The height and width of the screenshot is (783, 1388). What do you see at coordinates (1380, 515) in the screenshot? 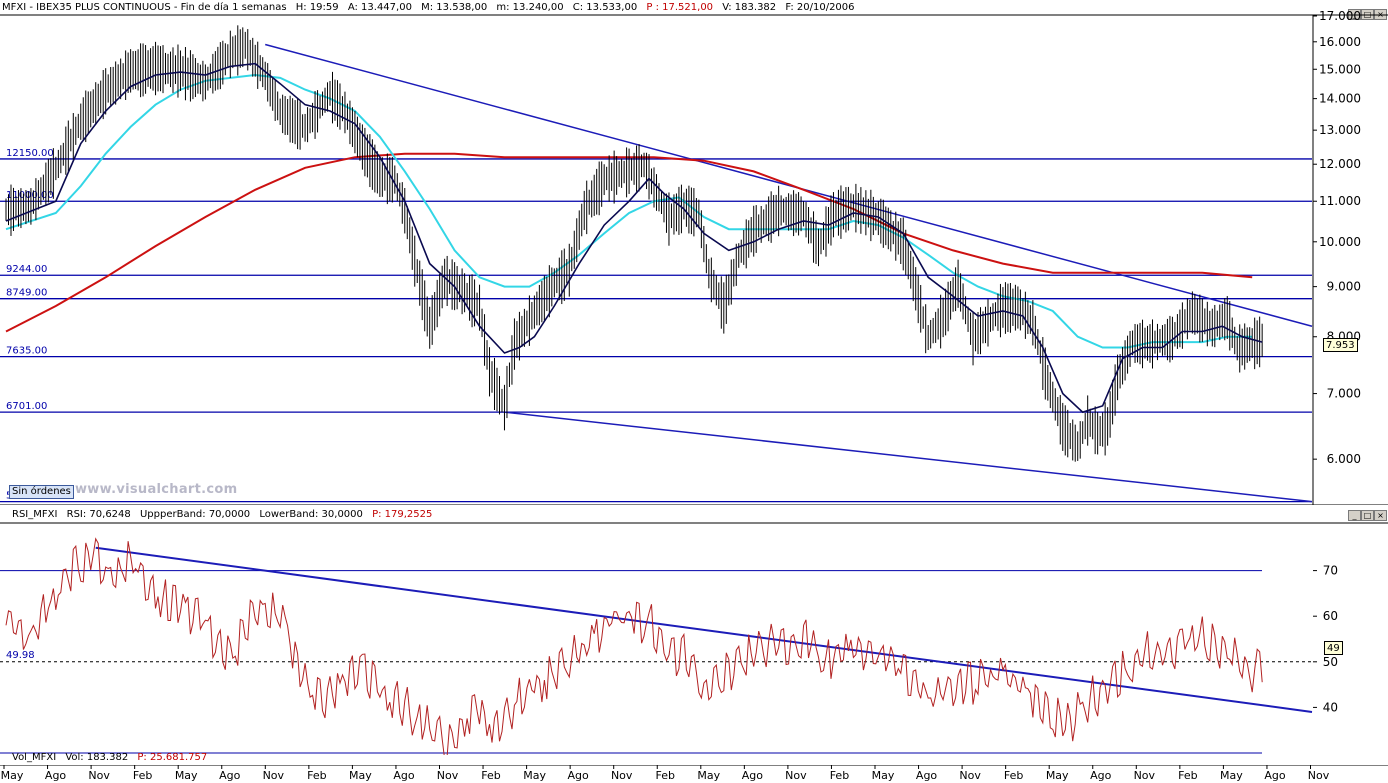
I see `rsi-close-icon: ×` at bounding box center [1380, 515].